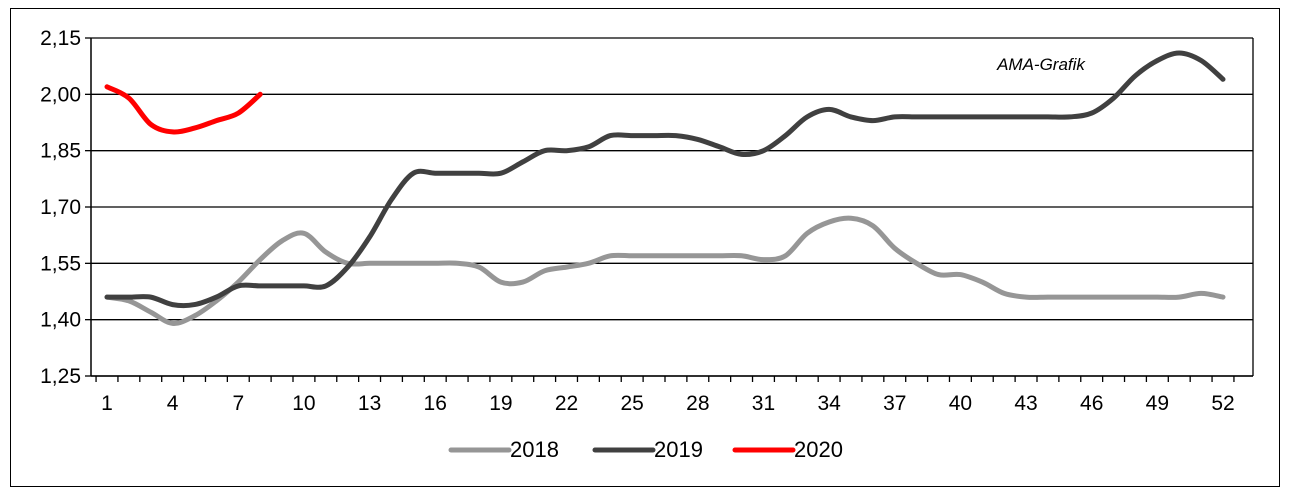 Image resolution: width=1290 pixels, height=495 pixels. I want to click on x-tick-label: 13, so click(369, 403).